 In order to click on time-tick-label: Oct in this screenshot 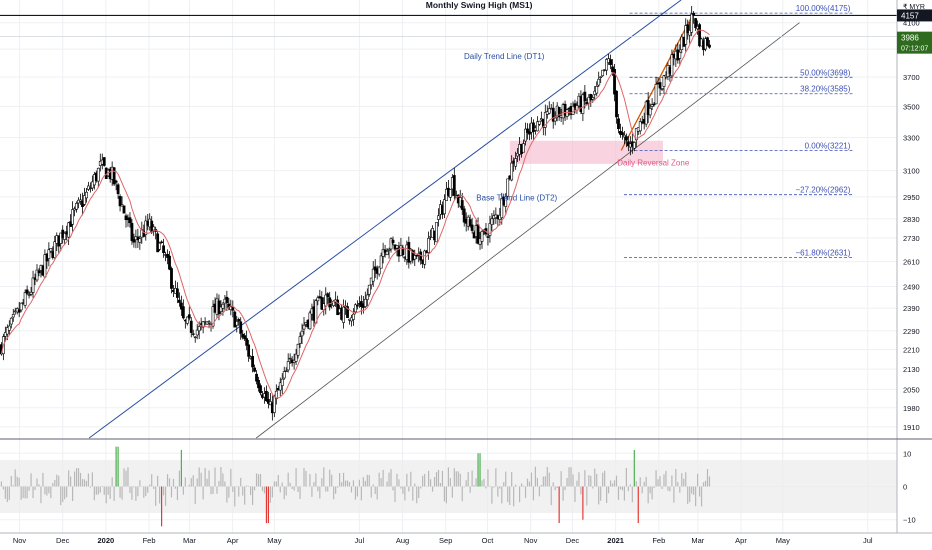, I will do `click(488, 540)`.